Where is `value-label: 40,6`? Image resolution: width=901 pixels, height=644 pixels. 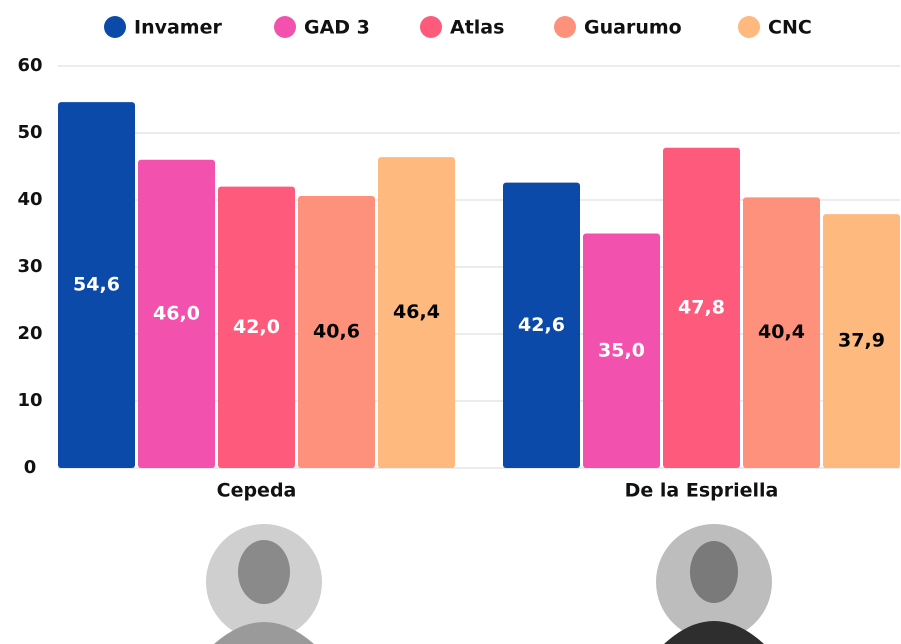 value-label: 40,6 is located at coordinates (336, 331).